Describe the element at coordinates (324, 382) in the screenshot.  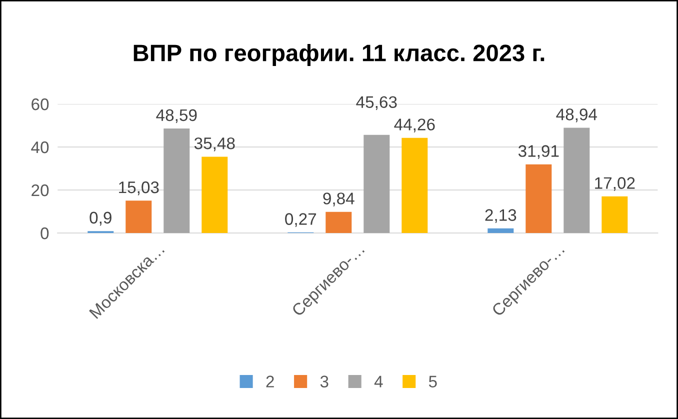
I see `legend-label: 3` at that location.